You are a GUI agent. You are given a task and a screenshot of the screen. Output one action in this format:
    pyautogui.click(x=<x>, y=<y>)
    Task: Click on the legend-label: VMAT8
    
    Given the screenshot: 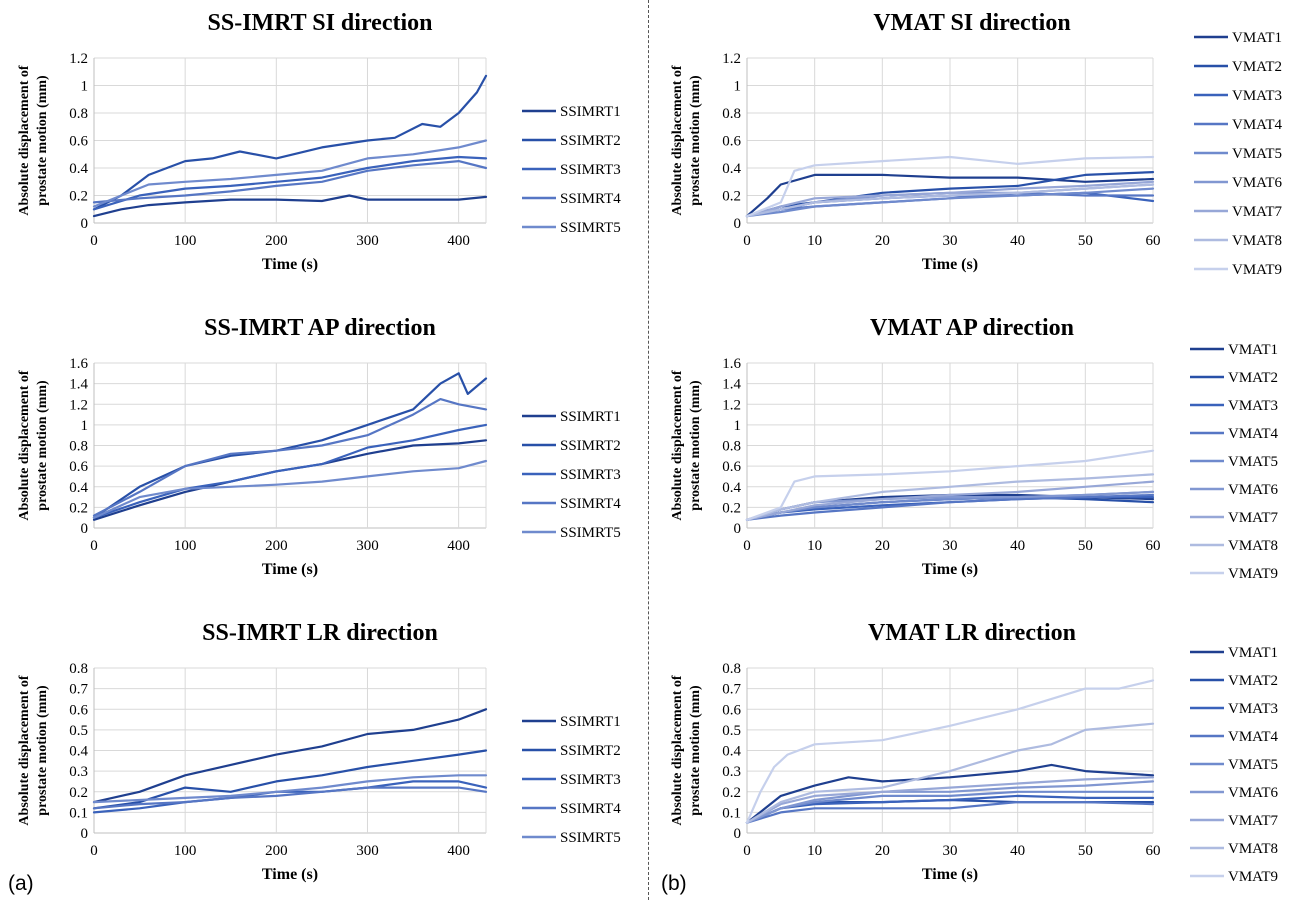 What is the action you would take?
    pyautogui.click(x=1257, y=241)
    